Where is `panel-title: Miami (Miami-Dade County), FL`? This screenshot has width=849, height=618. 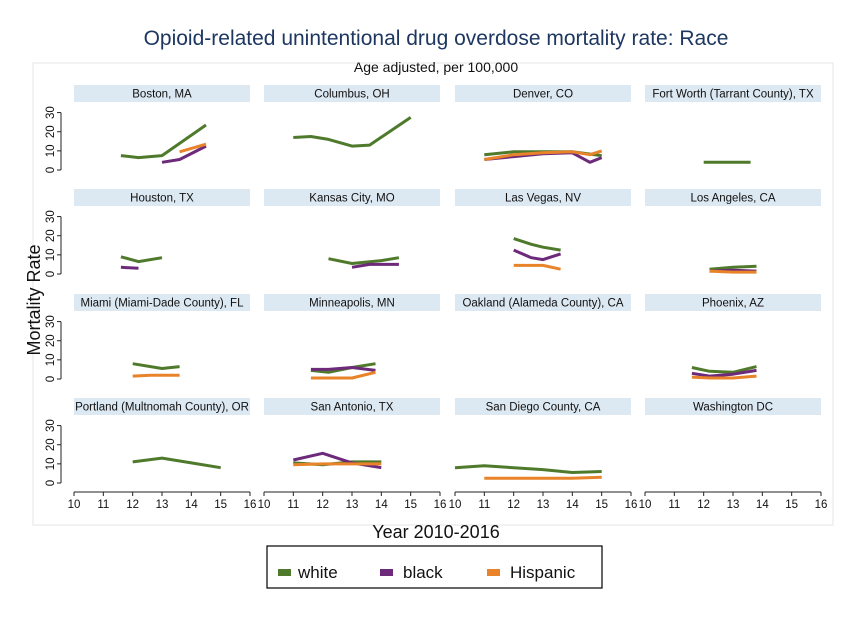
panel-title: Miami (Miami-Dade County), FL is located at coordinates (163, 304).